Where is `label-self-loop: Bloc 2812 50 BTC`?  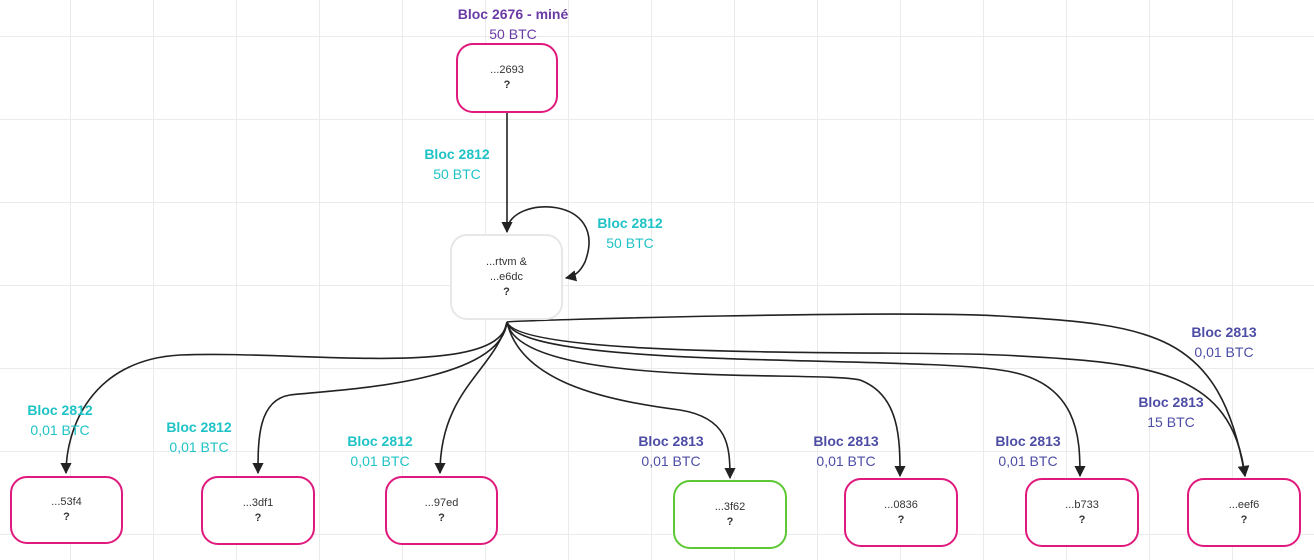
label-self-loop: Bloc 2812 50 BTC is located at coordinates (629, 233).